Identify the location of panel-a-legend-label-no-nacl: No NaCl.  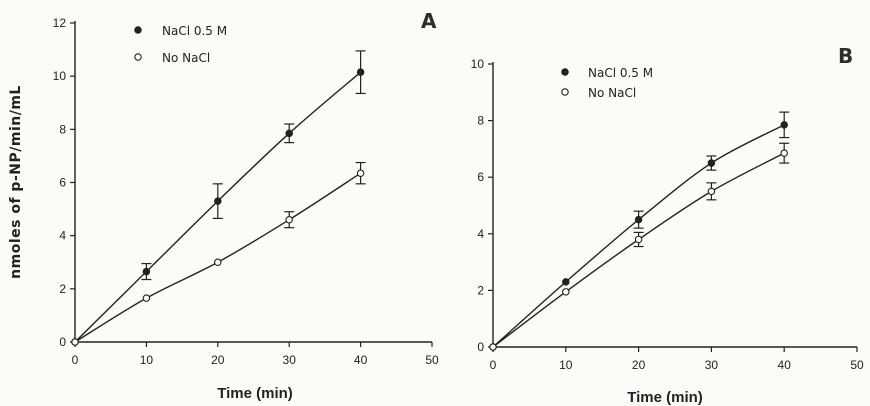
(186, 58).